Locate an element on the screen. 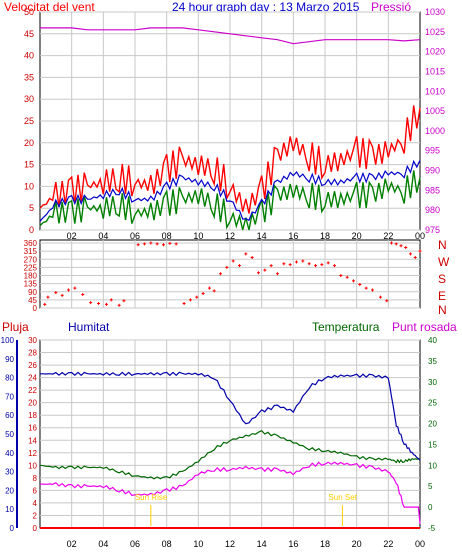 Image resolution: width=462 pixels, height=560 pixels. pressure-y-tick: 1005 is located at coordinates (435, 111).